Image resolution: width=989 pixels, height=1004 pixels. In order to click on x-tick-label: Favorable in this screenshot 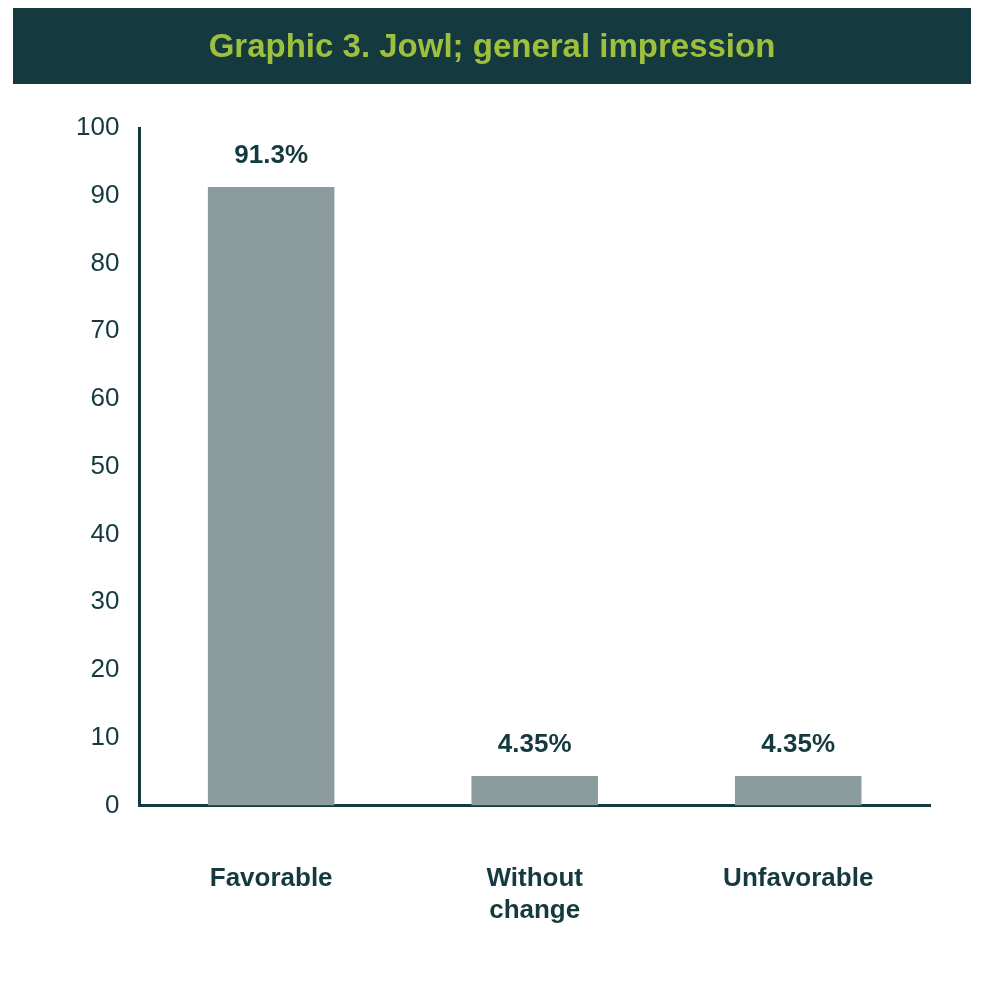, I will do `click(271, 877)`.